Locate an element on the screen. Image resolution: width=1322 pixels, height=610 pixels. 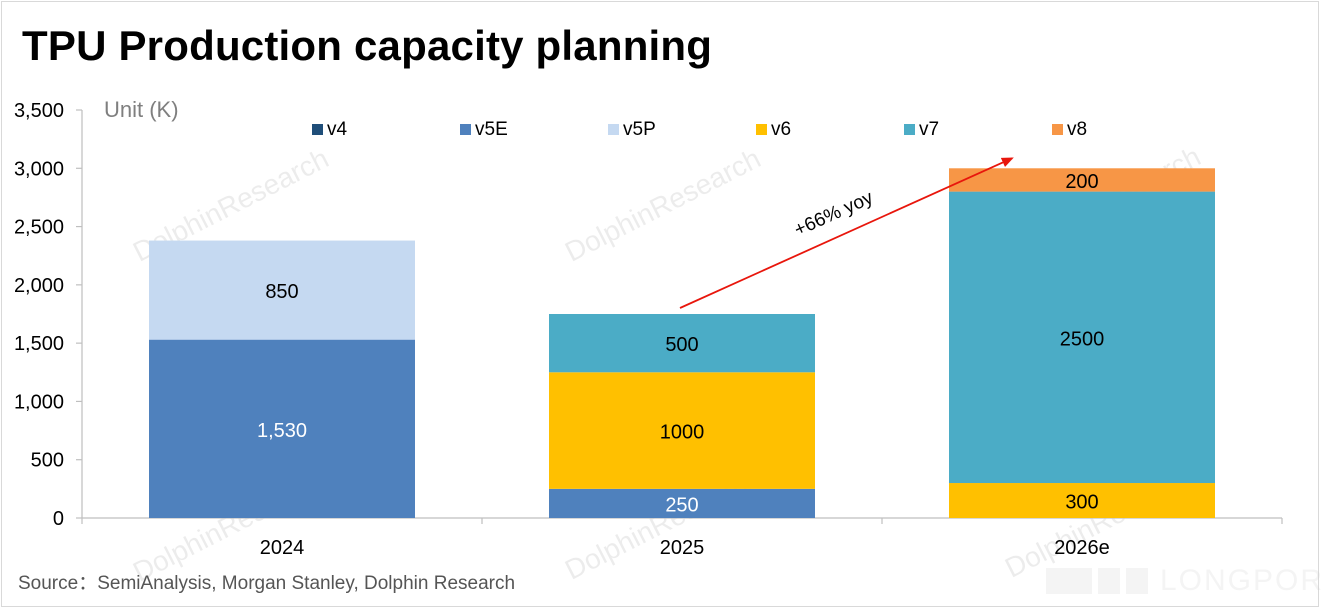
bar-segment-v8 is located at coordinates (1082, 180).